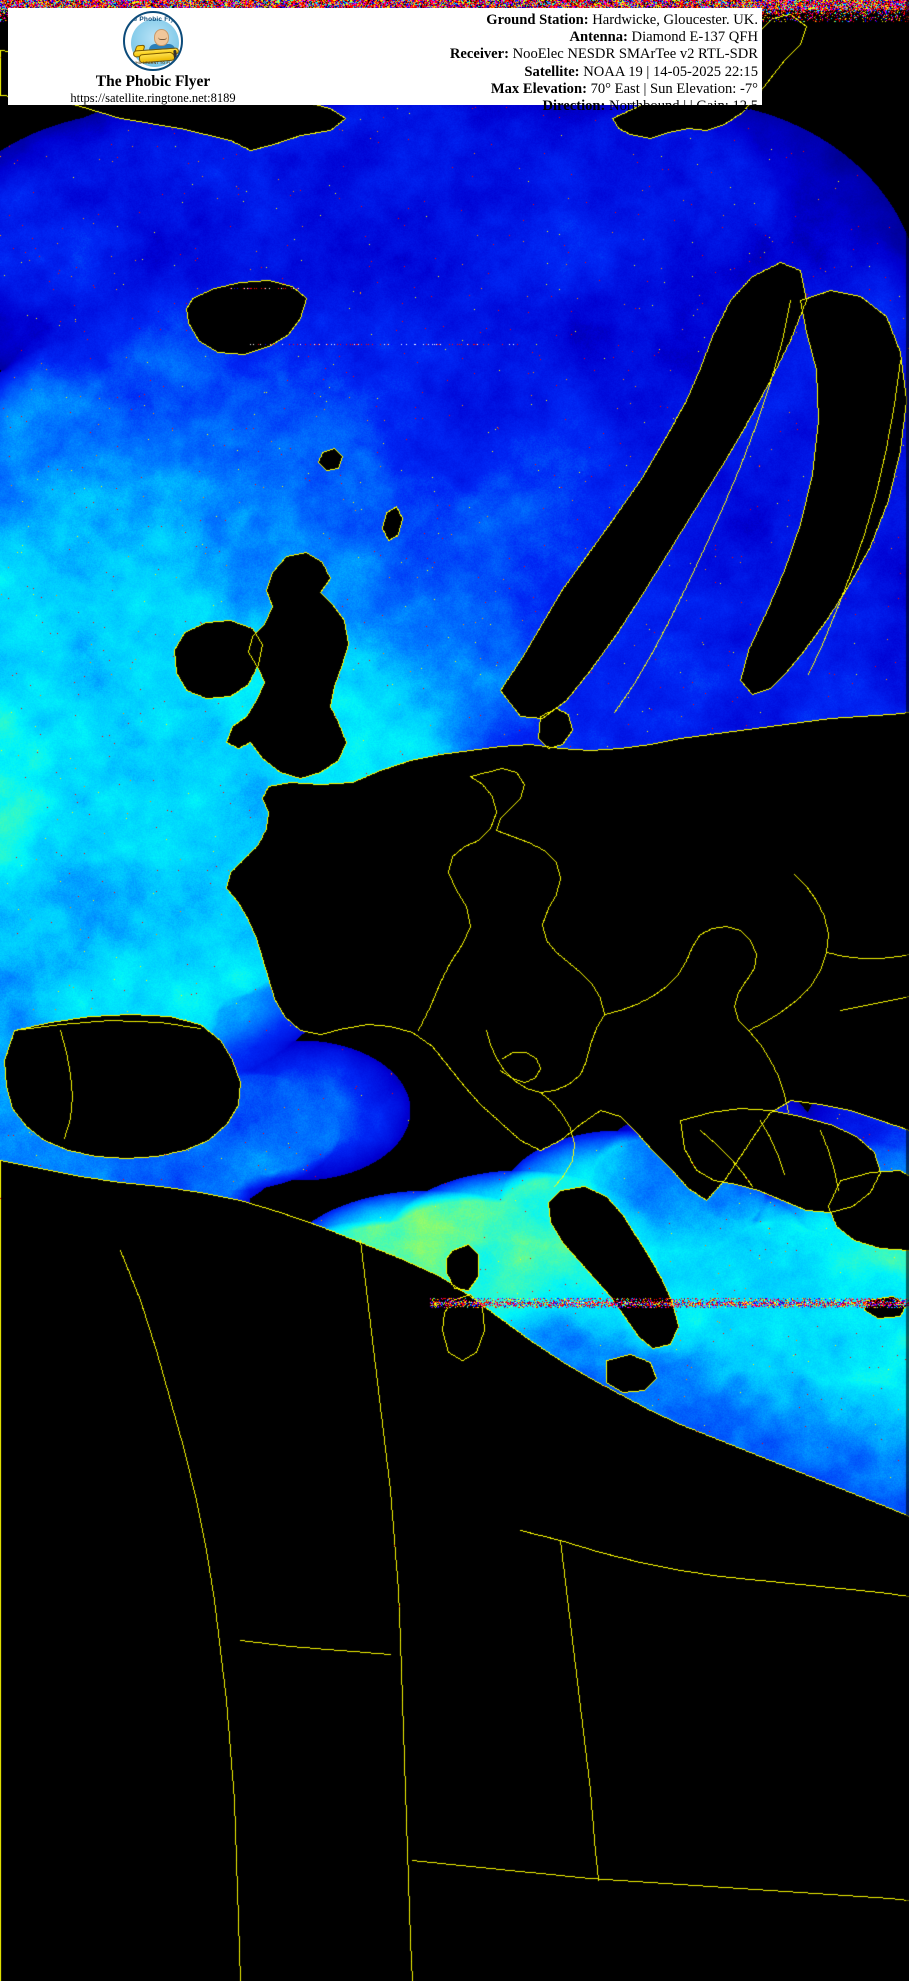  Describe the element at coordinates (681, 106) in the screenshot. I see `metadata-value: Northbound | | Gain: 12.5` at that location.